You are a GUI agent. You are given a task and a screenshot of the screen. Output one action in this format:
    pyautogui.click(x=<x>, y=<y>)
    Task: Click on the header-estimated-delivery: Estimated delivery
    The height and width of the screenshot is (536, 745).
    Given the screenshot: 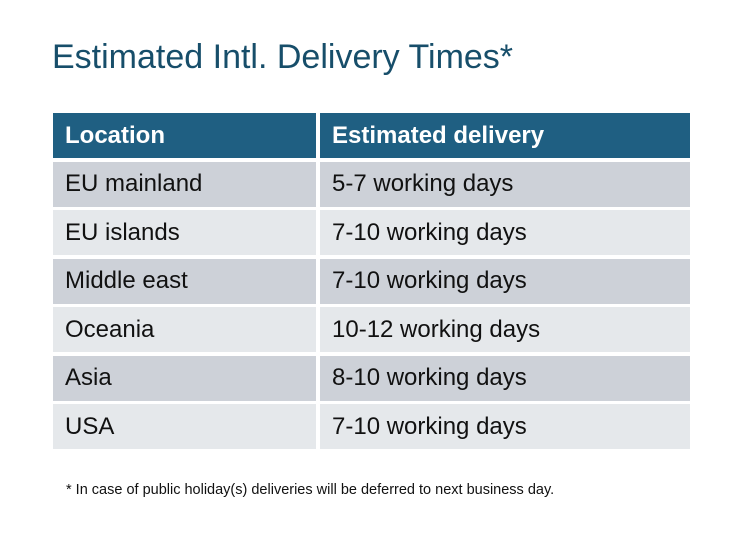 What is the action you would take?
    pyautogui.click(x=505, y=135)
    